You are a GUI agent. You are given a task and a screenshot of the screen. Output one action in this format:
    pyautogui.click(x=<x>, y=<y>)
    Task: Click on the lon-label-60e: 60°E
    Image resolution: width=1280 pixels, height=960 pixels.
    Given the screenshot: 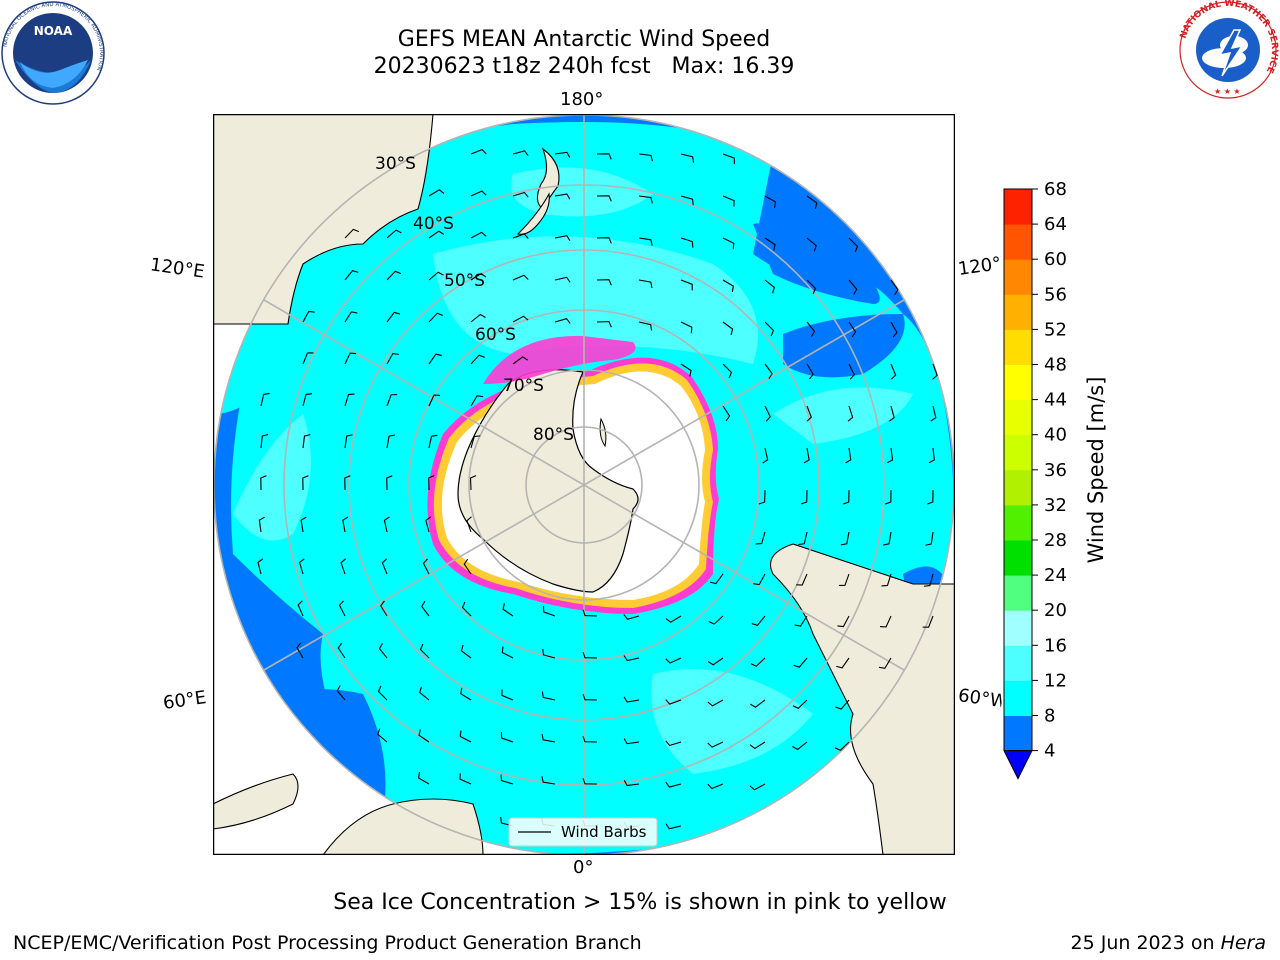 What is the action you would take?
    pyautogui.click(x=184, y=700)
    